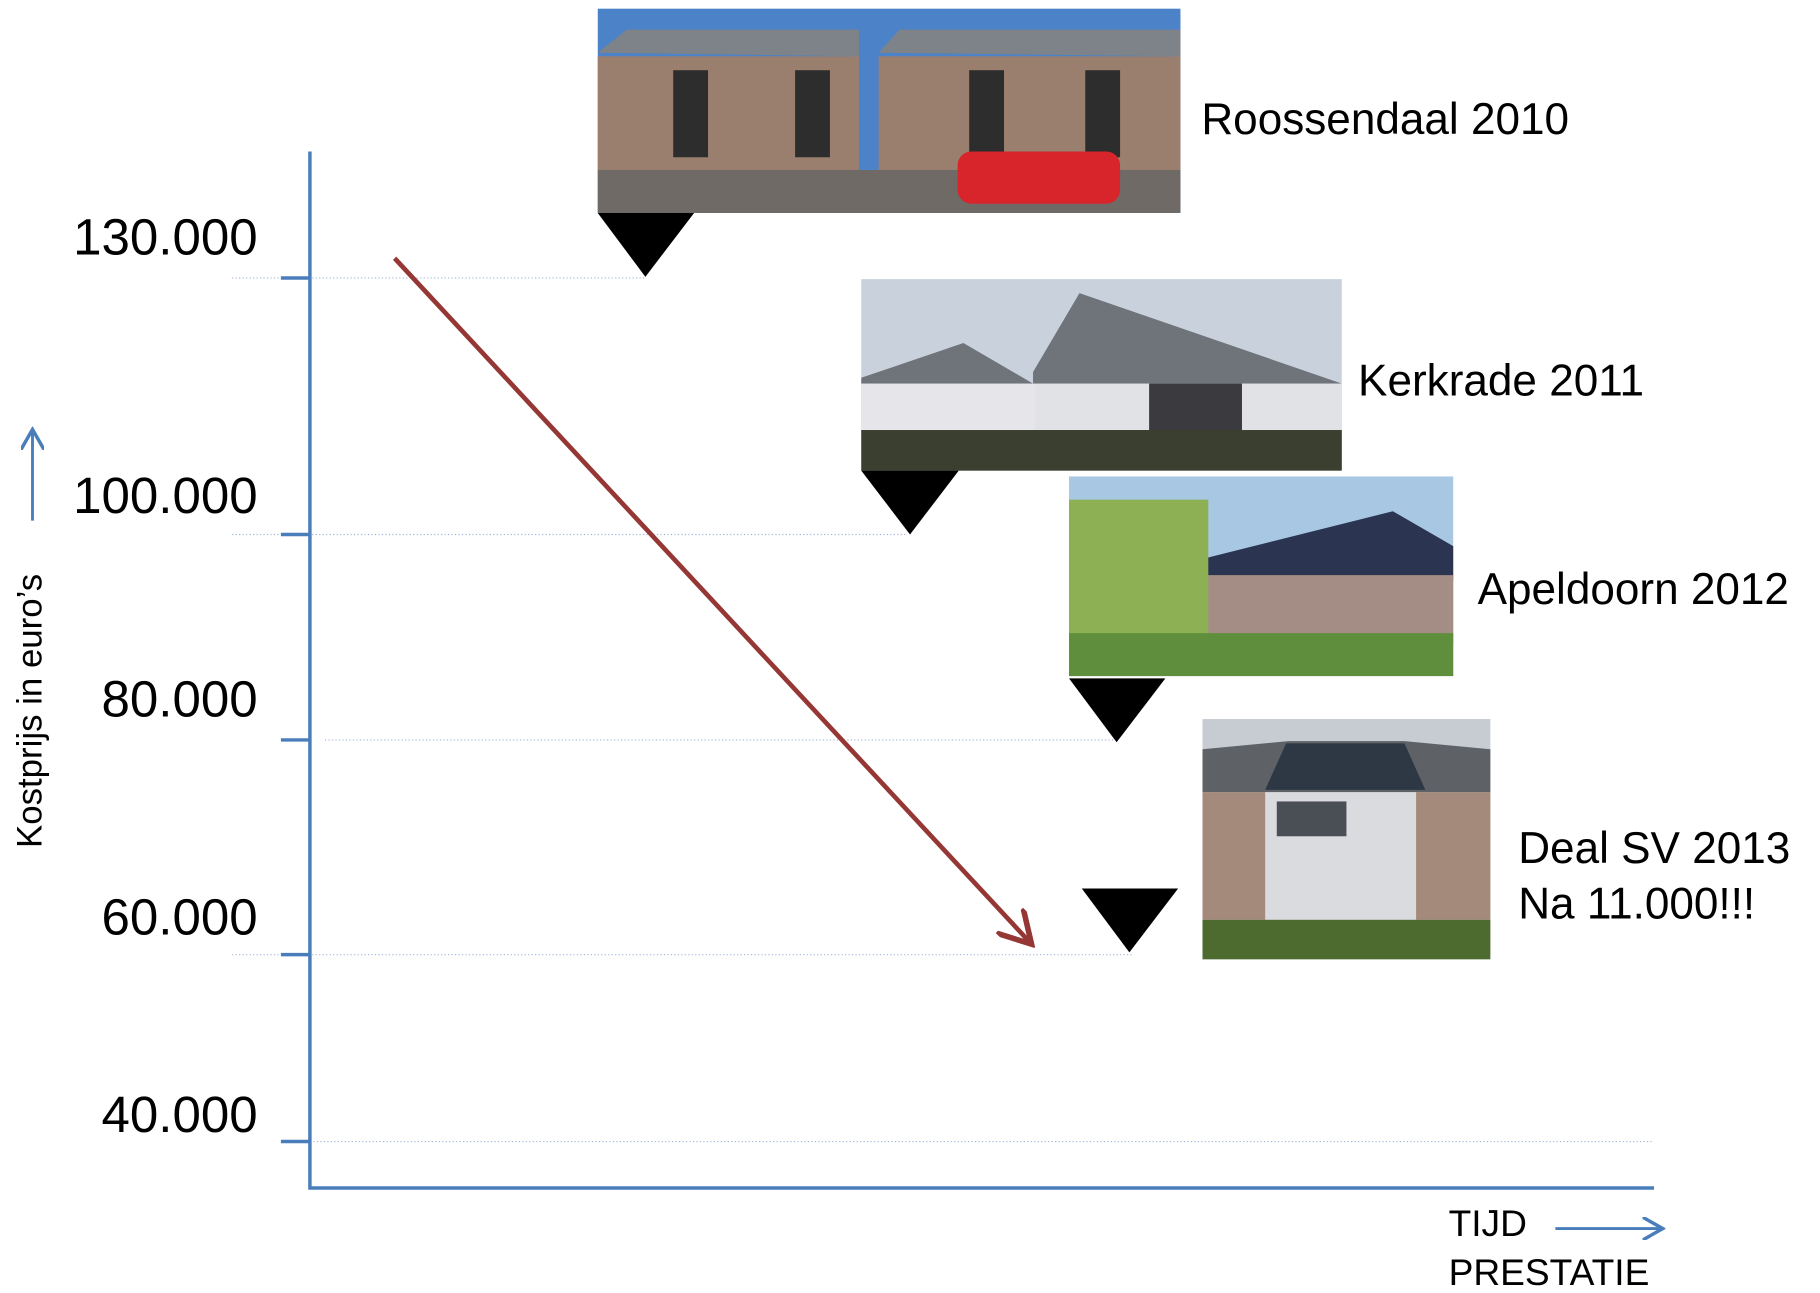  What do you see at coordinates (1501, 380) in the screenshot?
I see `project-label: Kerkrade 2011` at bounding box center [1501, 380].